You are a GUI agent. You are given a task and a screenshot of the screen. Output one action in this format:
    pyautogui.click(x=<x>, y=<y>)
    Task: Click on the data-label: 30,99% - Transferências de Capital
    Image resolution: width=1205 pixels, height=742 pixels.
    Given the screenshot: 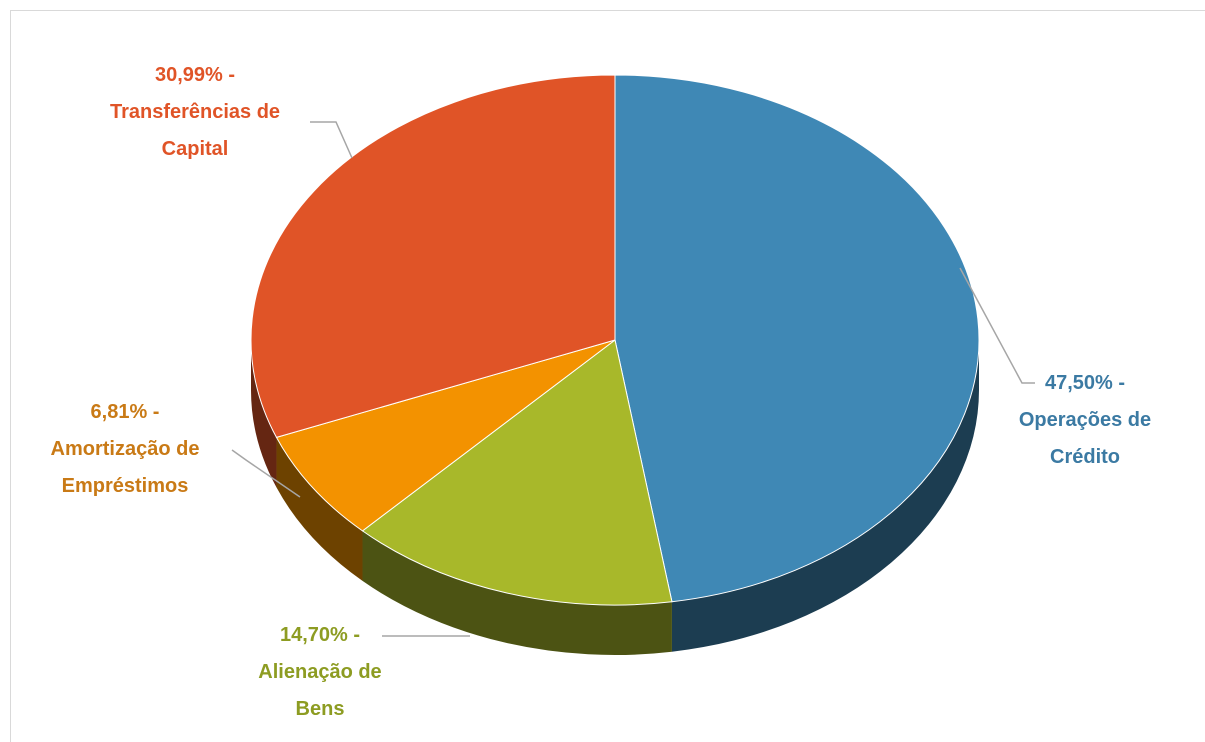 What is the action you would take?
    pyautogui.click(x=195, y=112)
    